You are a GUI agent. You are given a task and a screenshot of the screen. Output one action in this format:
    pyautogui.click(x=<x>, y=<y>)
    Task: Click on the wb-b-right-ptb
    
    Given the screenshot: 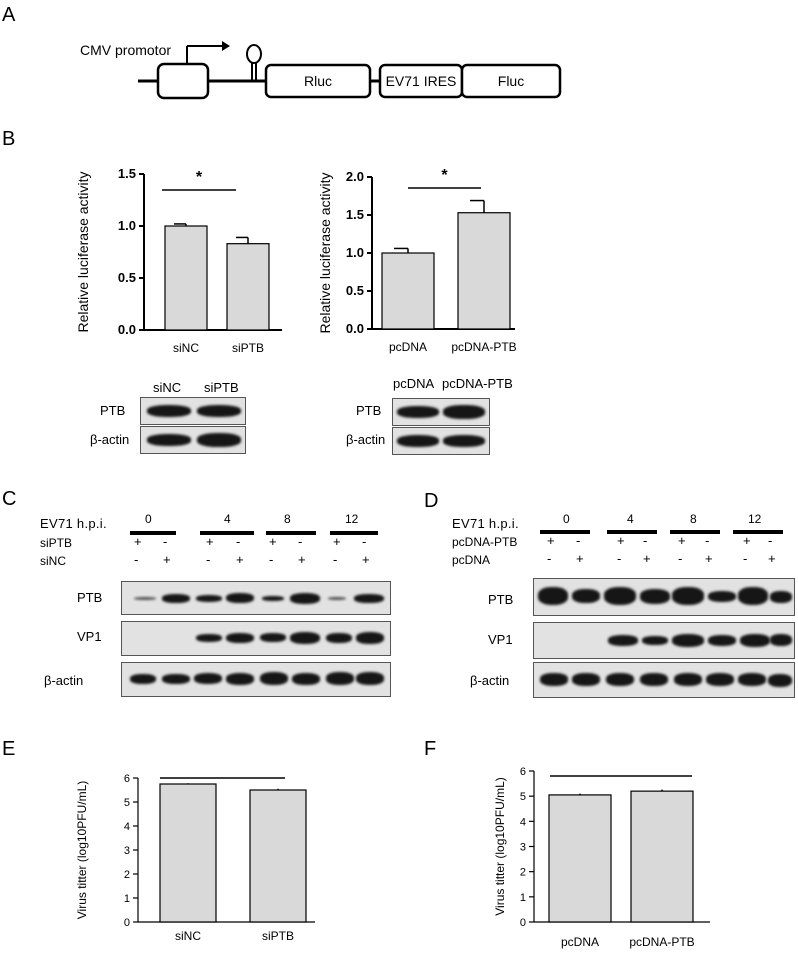 What is the action you would take?
    pyautogui.click(x=441, y=412)
    